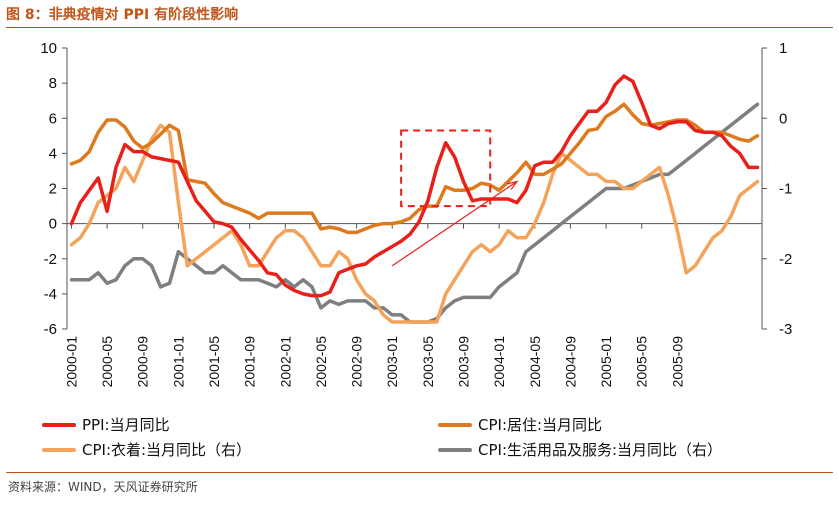 This screenshot has width=839, height=508. Describe the element at coordinates (419, 472) in the screenshot. I see `source-divider` at that location.